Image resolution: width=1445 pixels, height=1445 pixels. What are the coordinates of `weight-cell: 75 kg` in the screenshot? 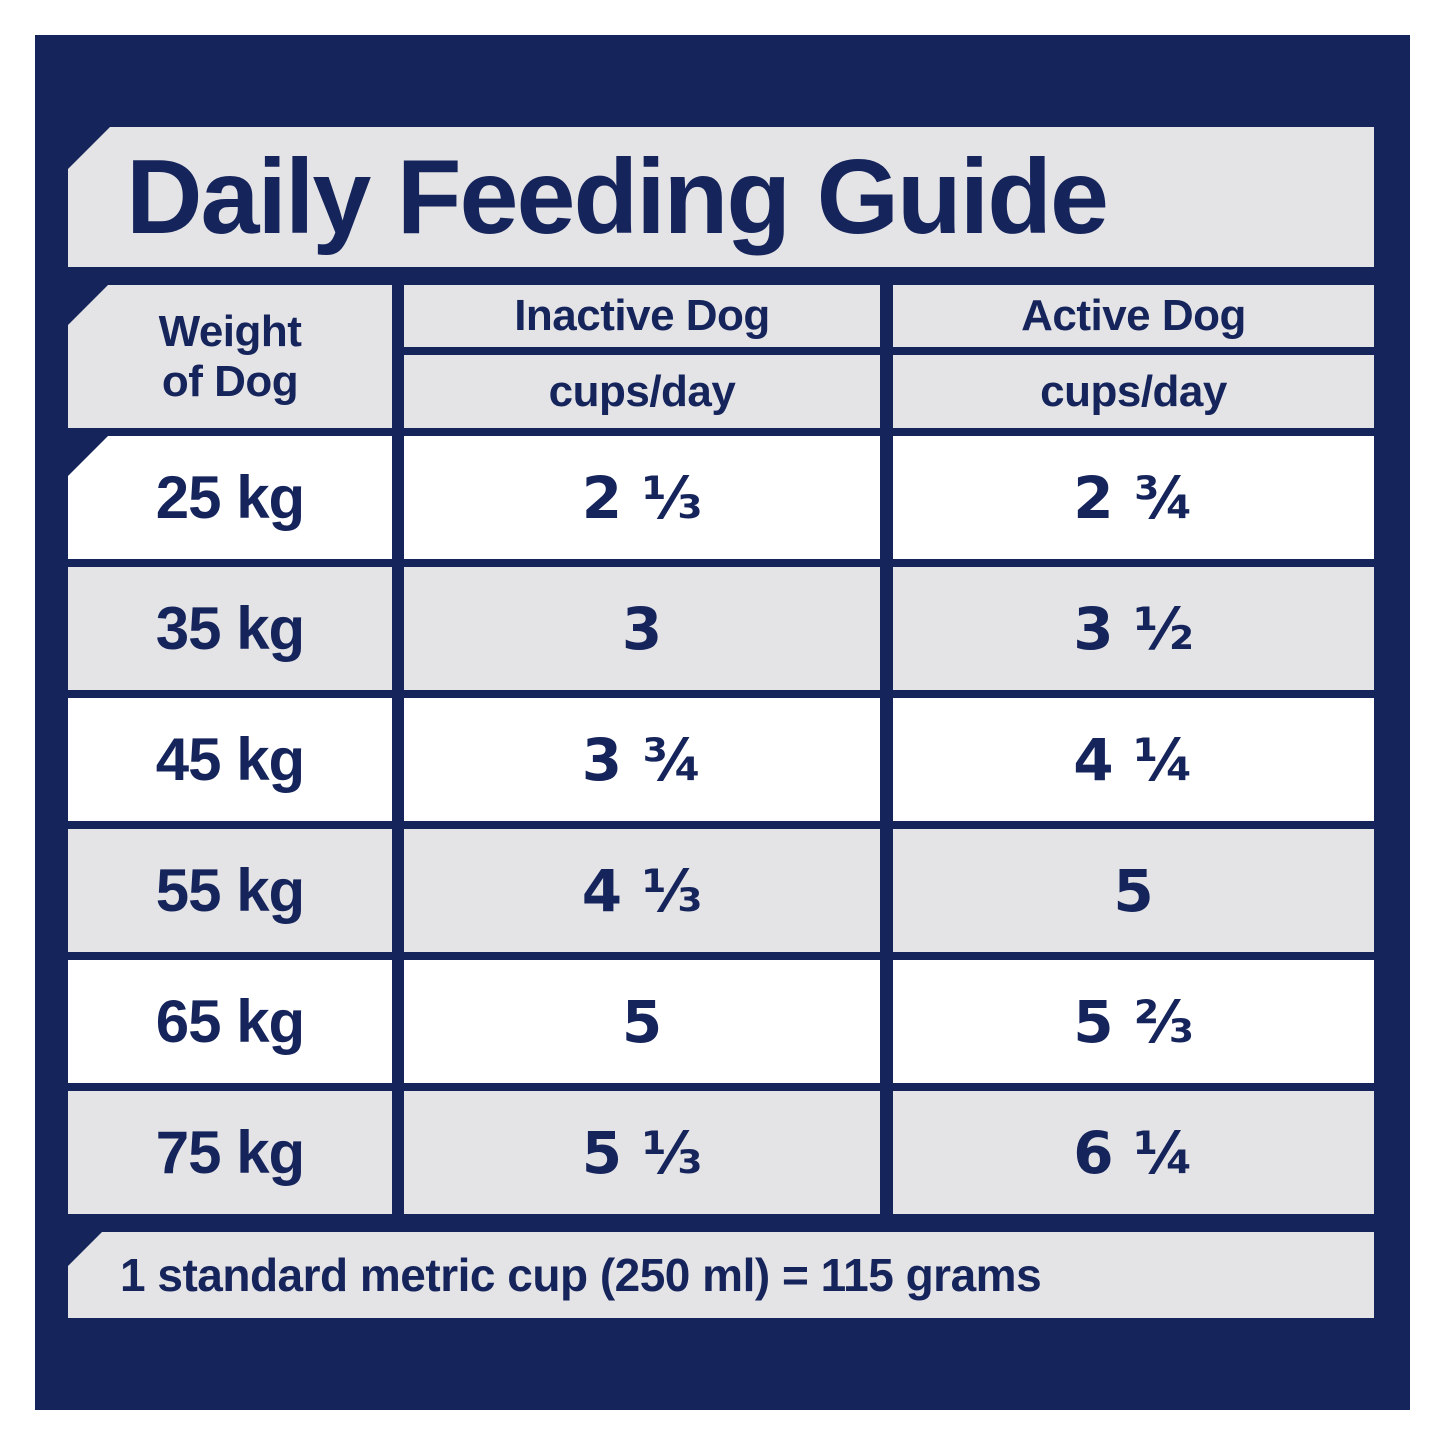 It's located at (230, 1152).